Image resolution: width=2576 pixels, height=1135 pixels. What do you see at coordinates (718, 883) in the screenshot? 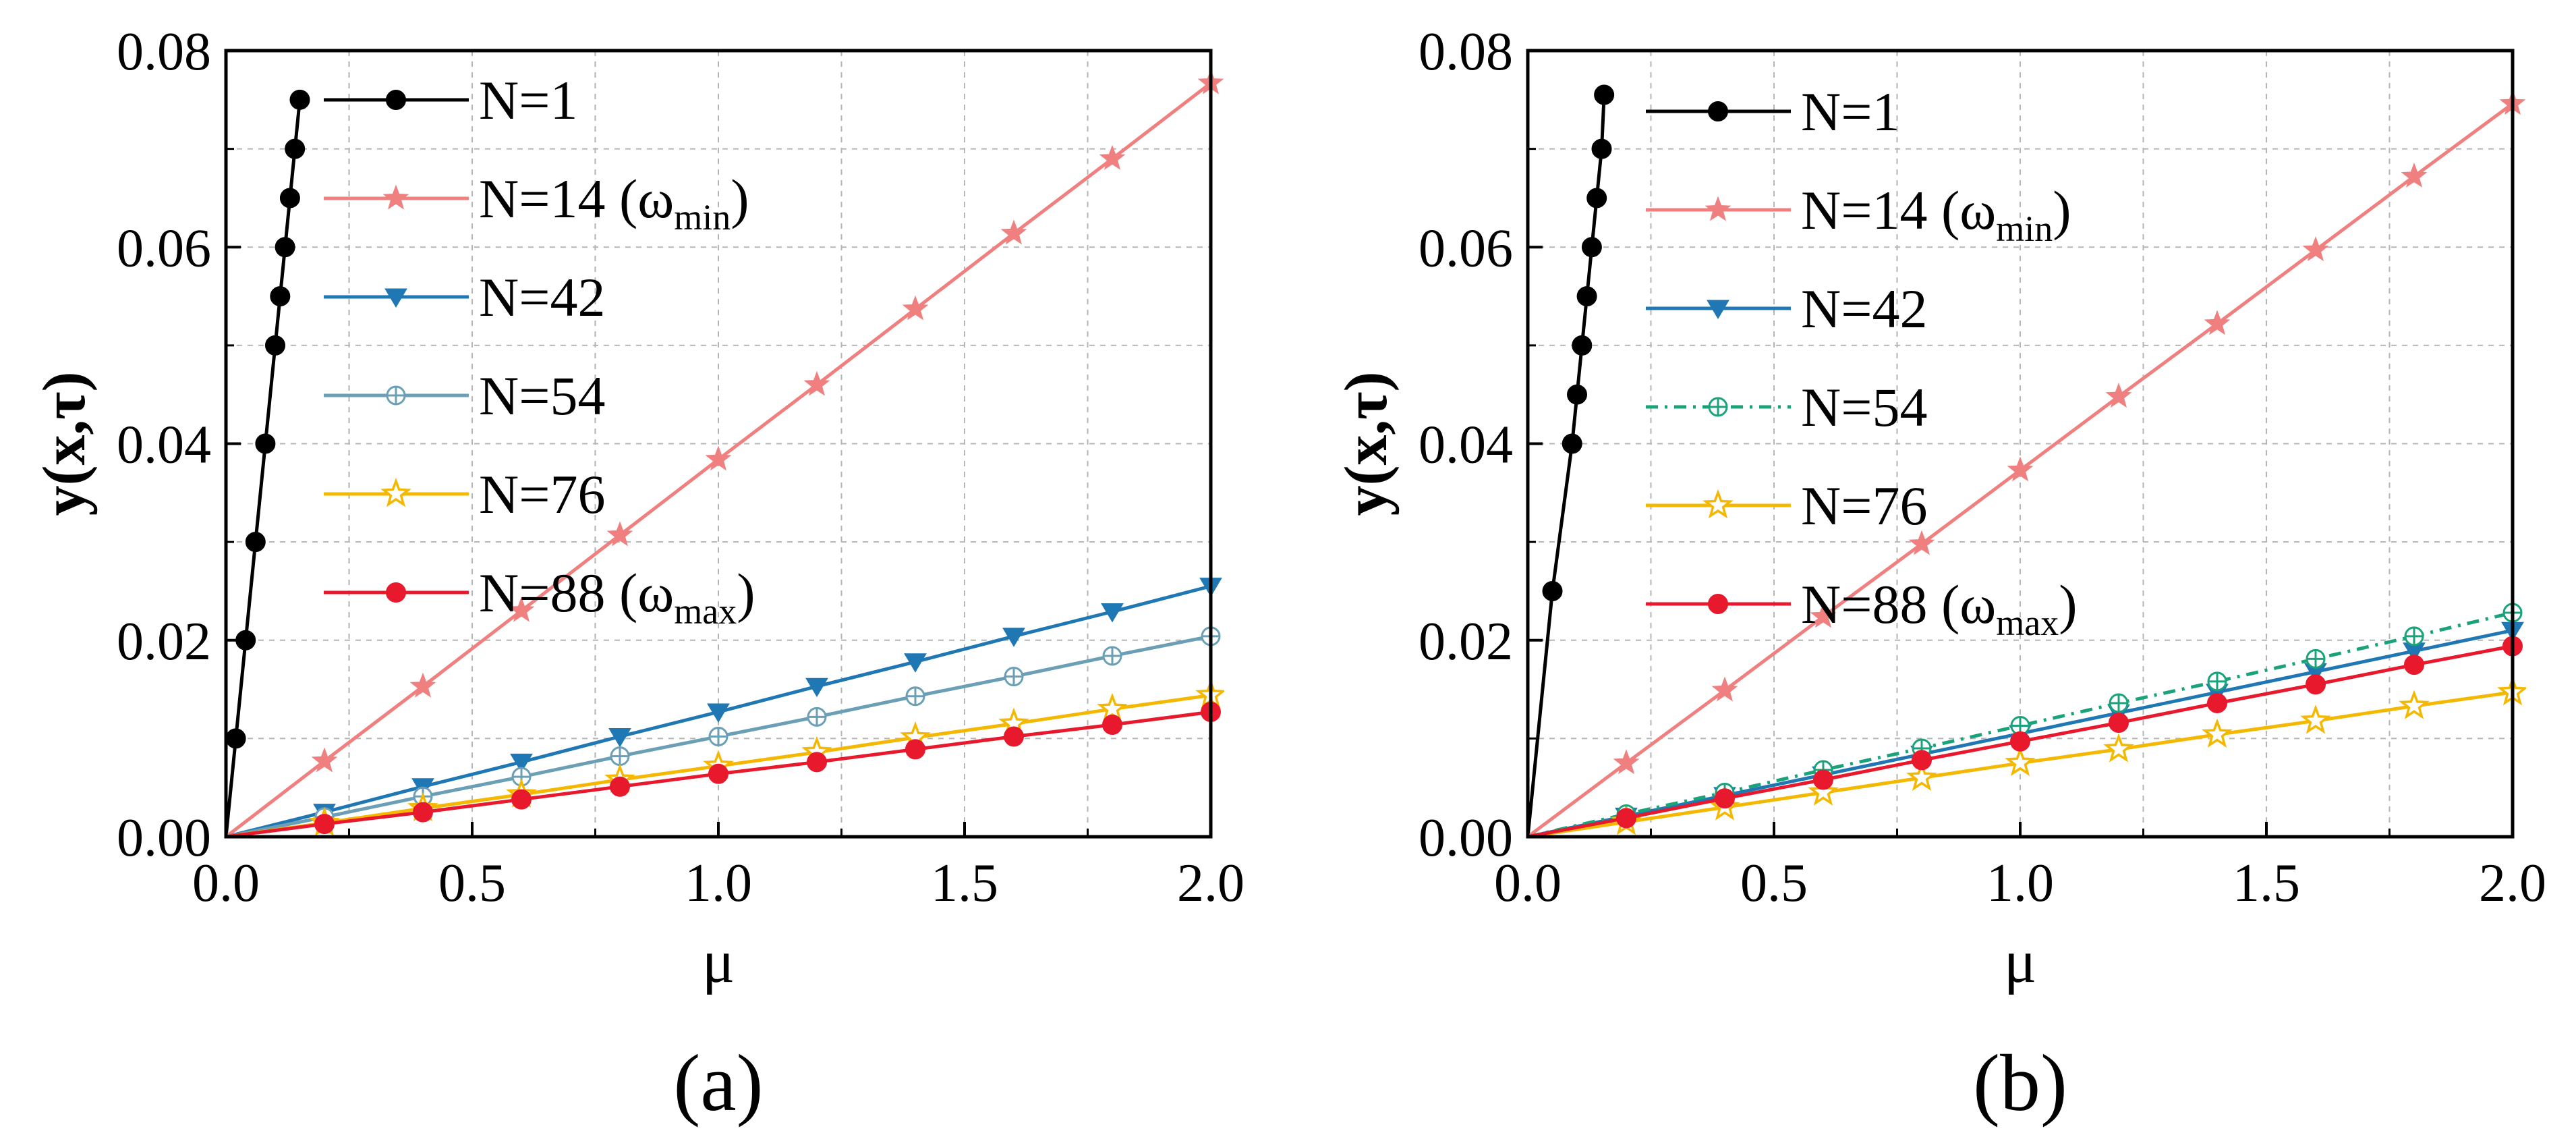
I see `x-tick-label: 1.0` at bounding box center [718, 883].